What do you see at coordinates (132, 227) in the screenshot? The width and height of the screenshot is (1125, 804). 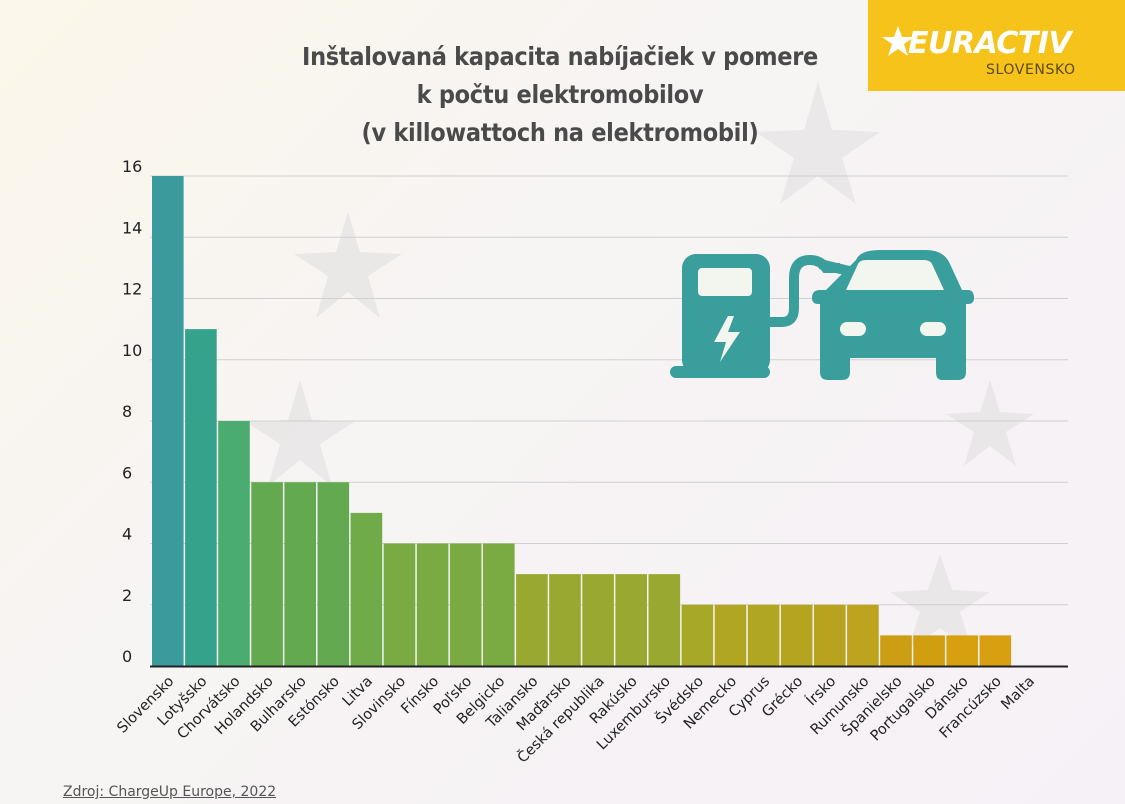 I see `y-tick-label: 14` at bounding box center [132, 227].